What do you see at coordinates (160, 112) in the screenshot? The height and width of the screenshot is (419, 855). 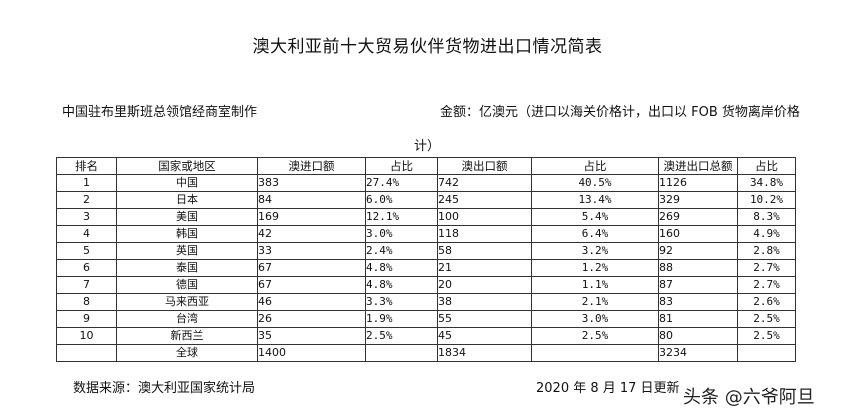 I see `producer-note: 中国驻布里斯班总领馆经商室制作` at bounding box center [160, 112].